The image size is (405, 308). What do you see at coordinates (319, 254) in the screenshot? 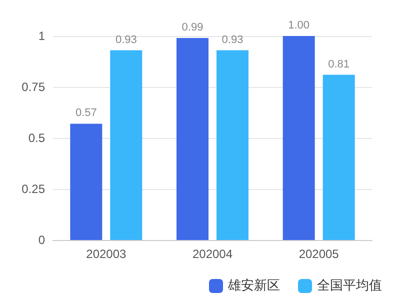
I see `x-tick-label: 202005` at bounding box center [319, 254].